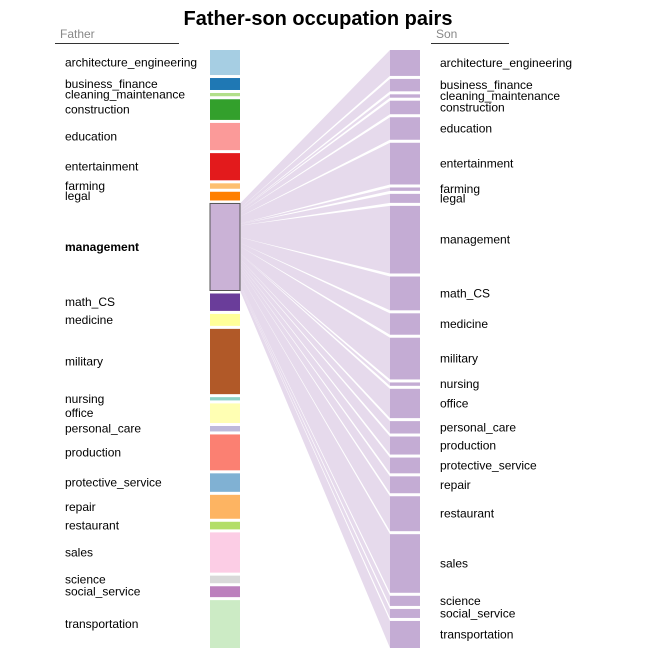 Image resolution: width=661 pixels, height=668 pixels. Describe the element at coordinates (225, 167) in the screenshot. I see `father-bar-entertainment` at that location.